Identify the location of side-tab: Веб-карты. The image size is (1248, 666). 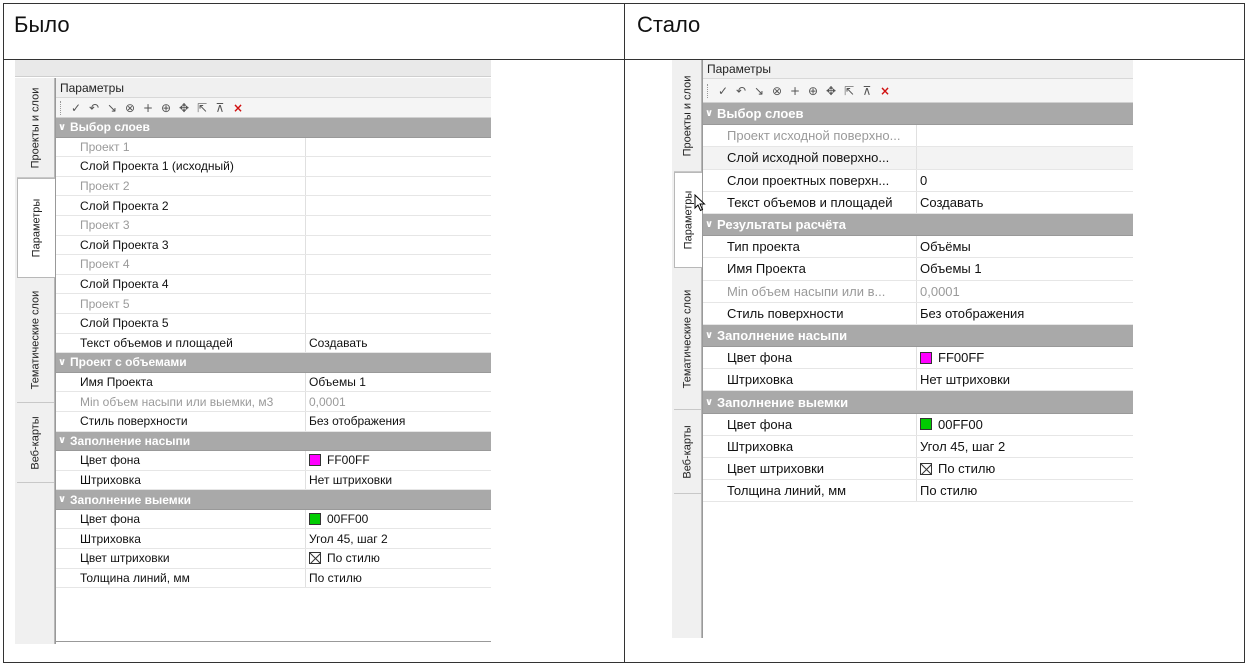
(35, 443).